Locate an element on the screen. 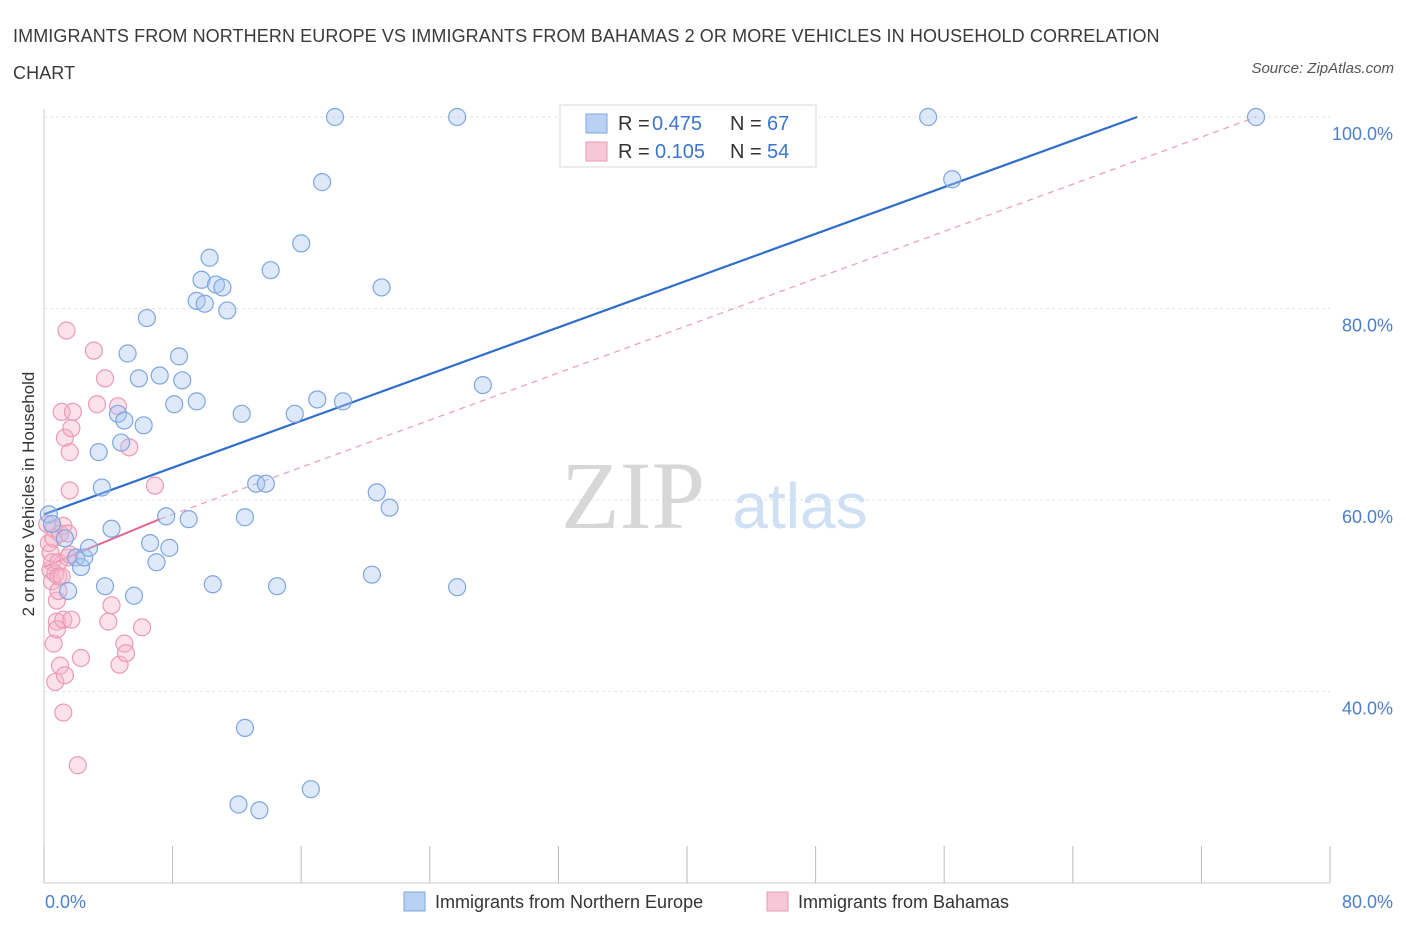 The image size is (1406, 930). y-tick-labels: 40.0% 60.0% 80.0% 100.0% is located at coordinates (1362, 421).